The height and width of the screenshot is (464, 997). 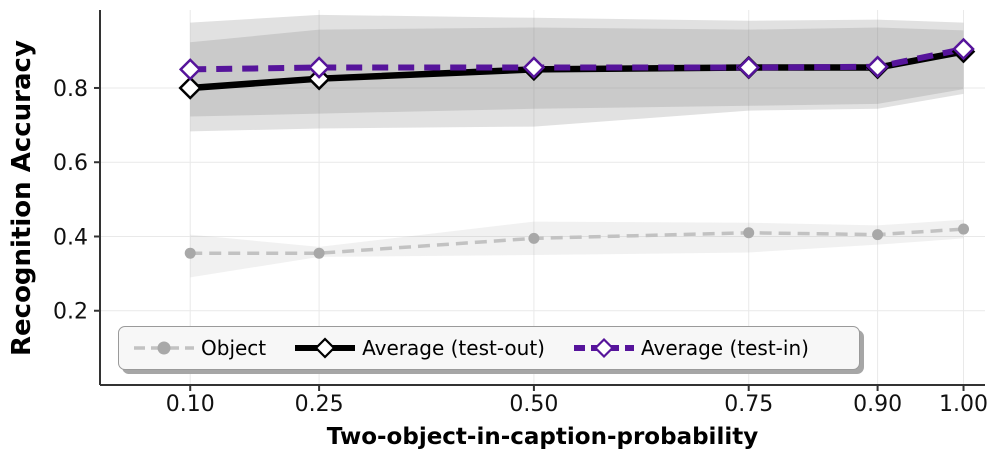 I want to click on legend-item-average-test-out: Average (test-out), so click(x=418, y=348).